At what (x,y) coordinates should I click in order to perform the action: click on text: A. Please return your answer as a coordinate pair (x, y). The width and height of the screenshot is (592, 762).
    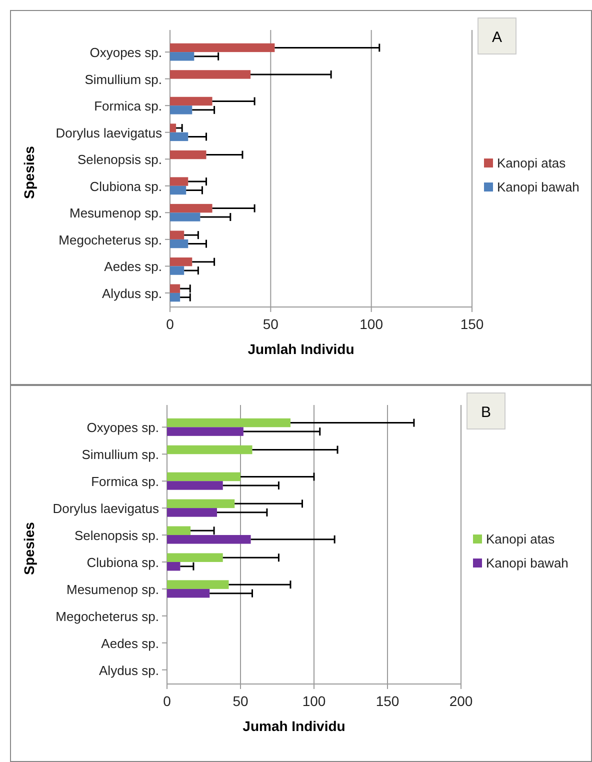
    Looking at the image, I should click on (497, 37).